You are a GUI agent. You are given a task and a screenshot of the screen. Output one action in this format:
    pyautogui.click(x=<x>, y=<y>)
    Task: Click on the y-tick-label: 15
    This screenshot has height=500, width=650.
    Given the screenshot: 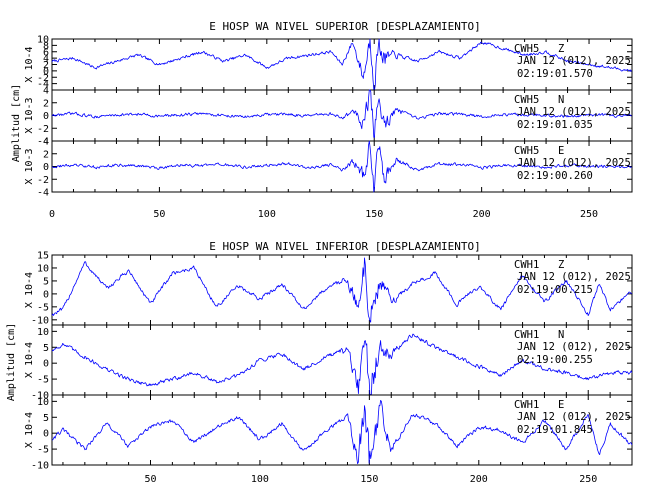 What is the action you would take?
    pyautogui.click(x=43, y=256)
    